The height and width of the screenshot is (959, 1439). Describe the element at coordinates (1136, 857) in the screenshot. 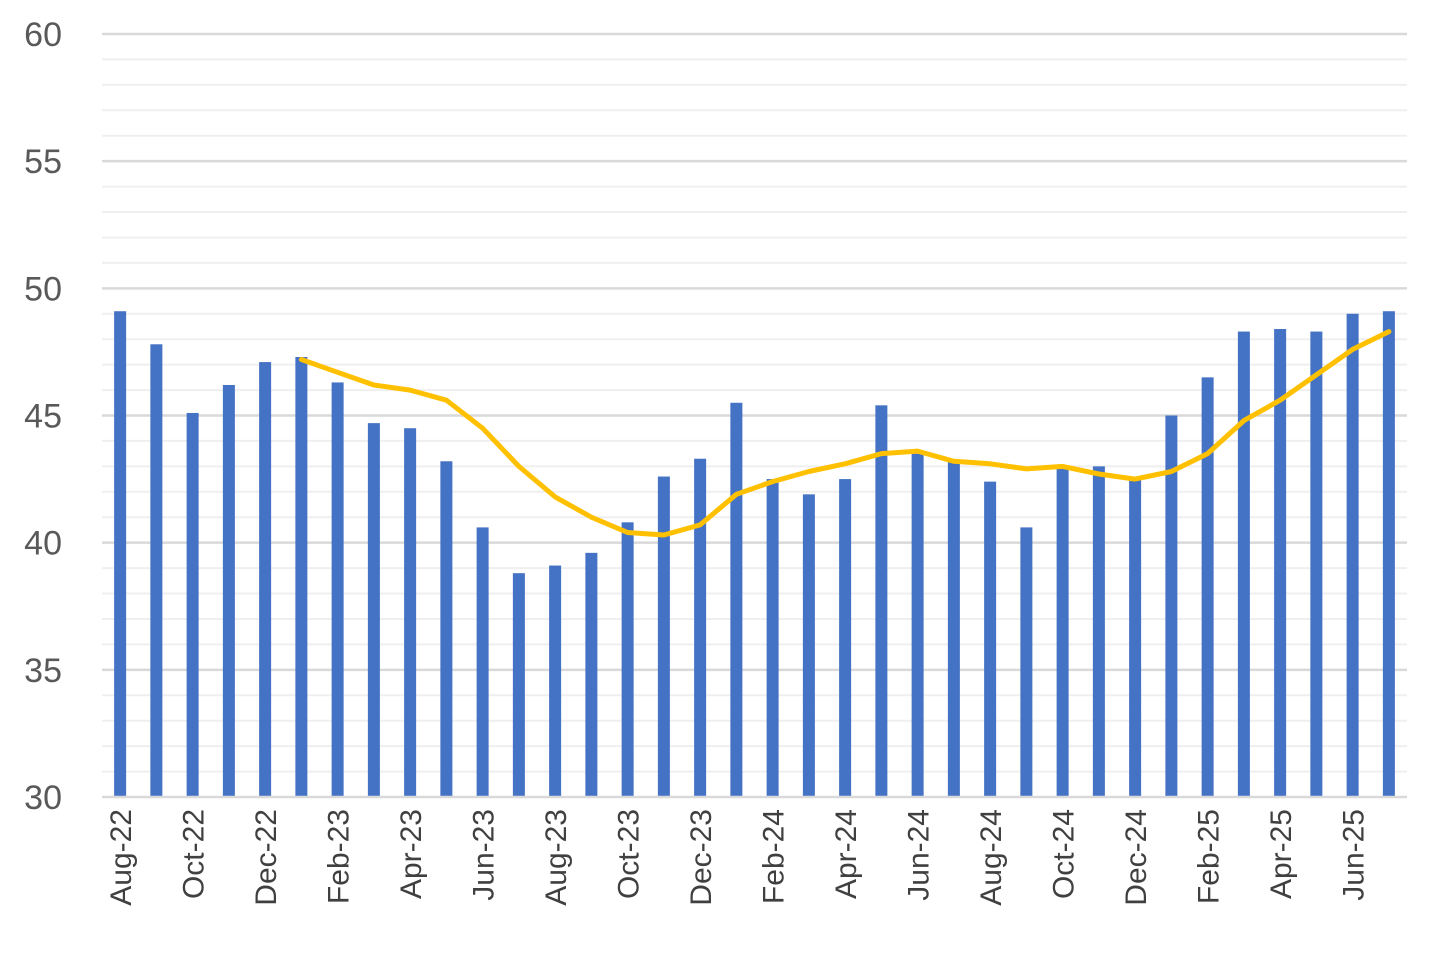

I see `x-tick-label: Dec-24` at that location.